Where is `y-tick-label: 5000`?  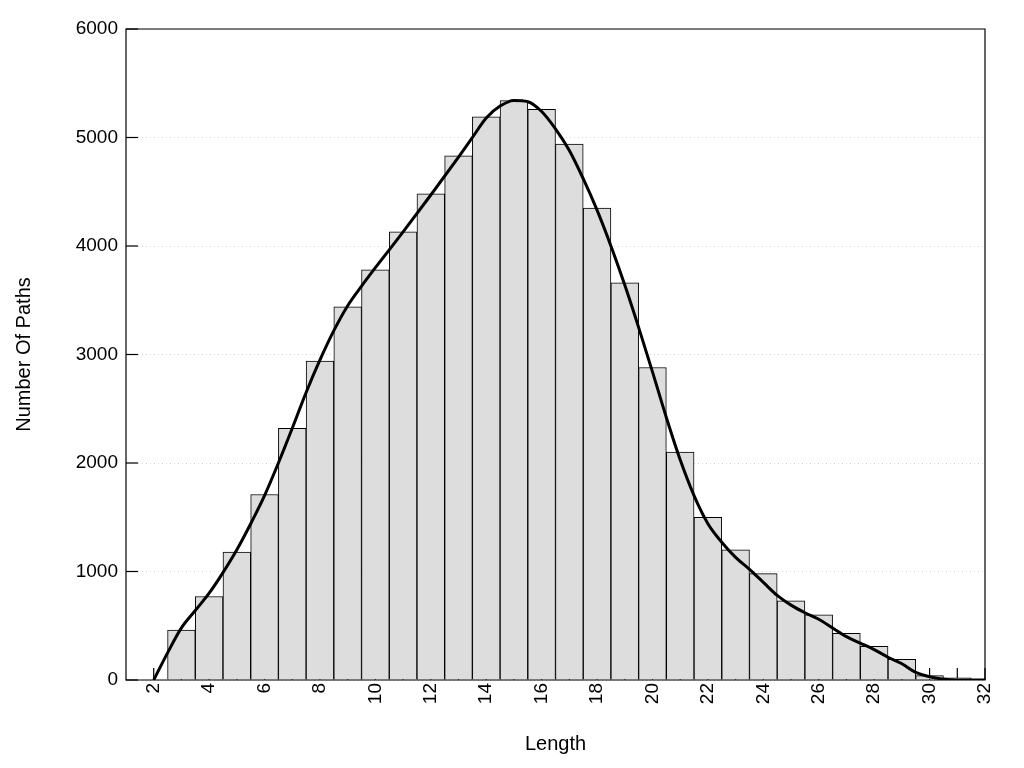
y-tick-label: 5000 is located at coordinates (96, 136).